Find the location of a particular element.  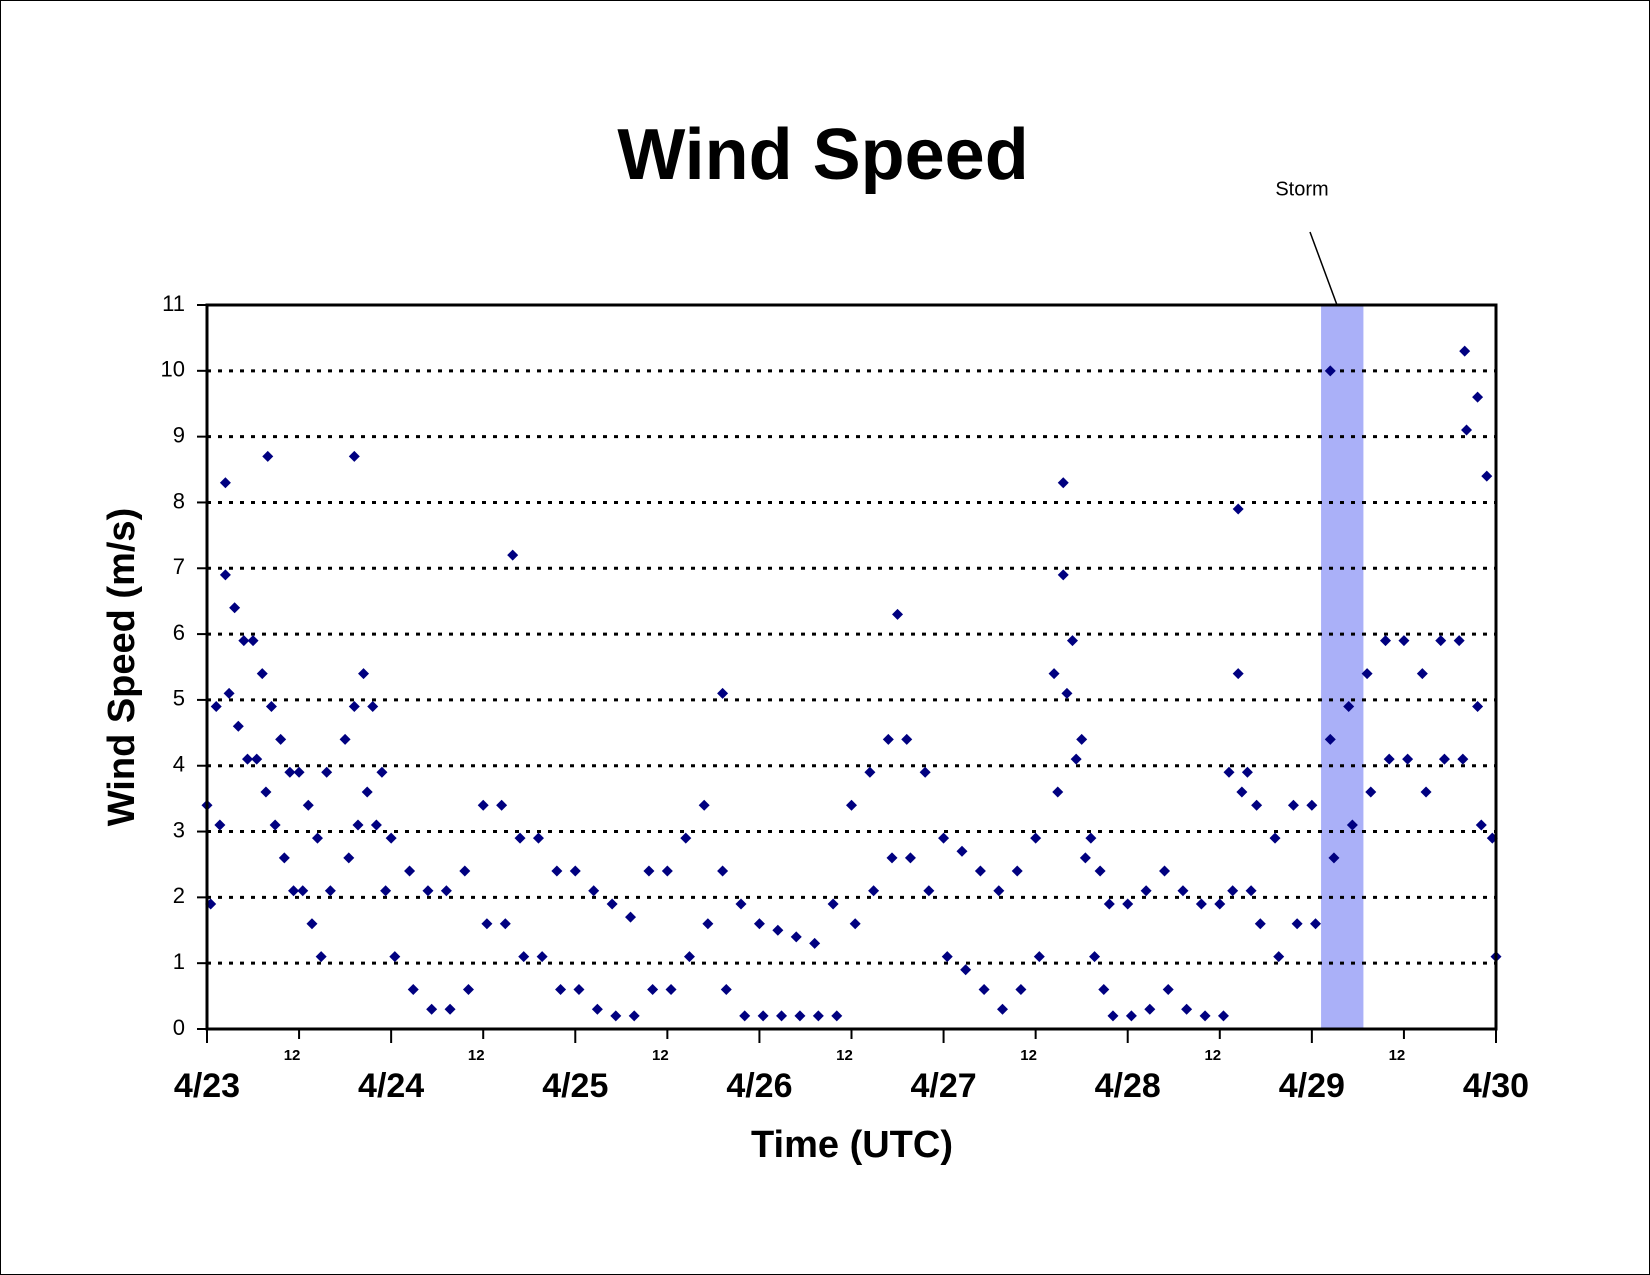

y-tick-label: 10 is located at coordinates (173, 369).